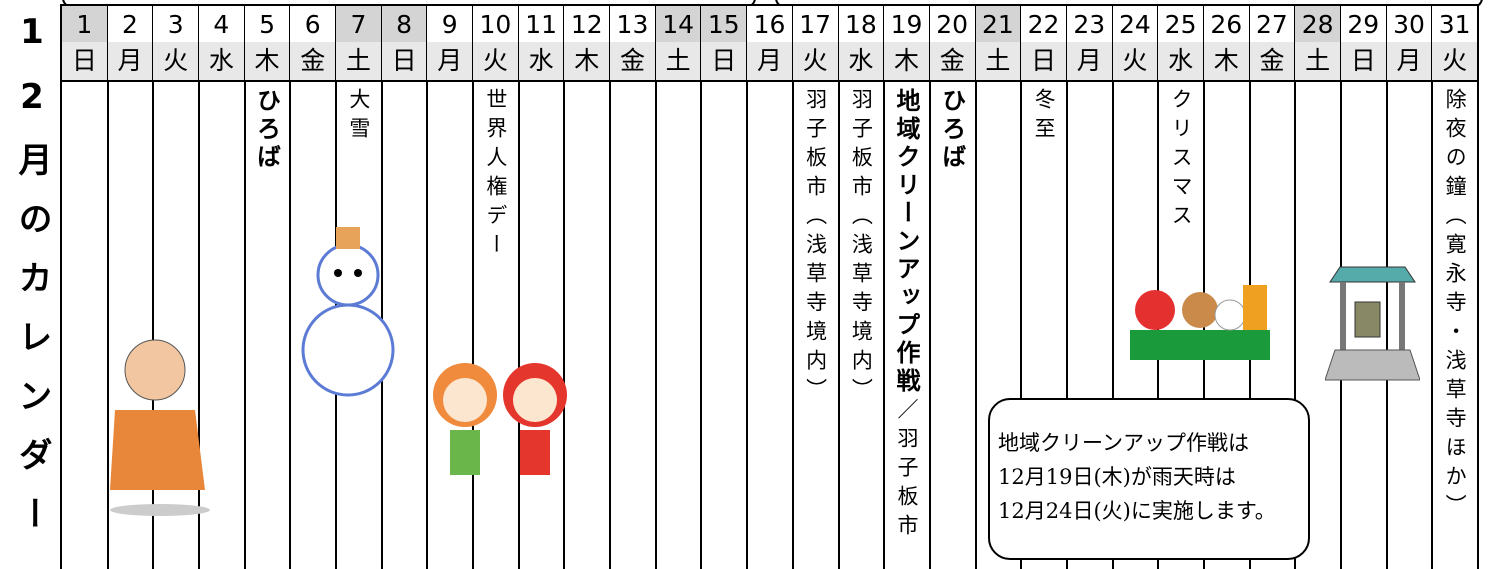 This screenshot has width=1488, height=569. I want to click on date-cell: 24, so click(1136, 24).